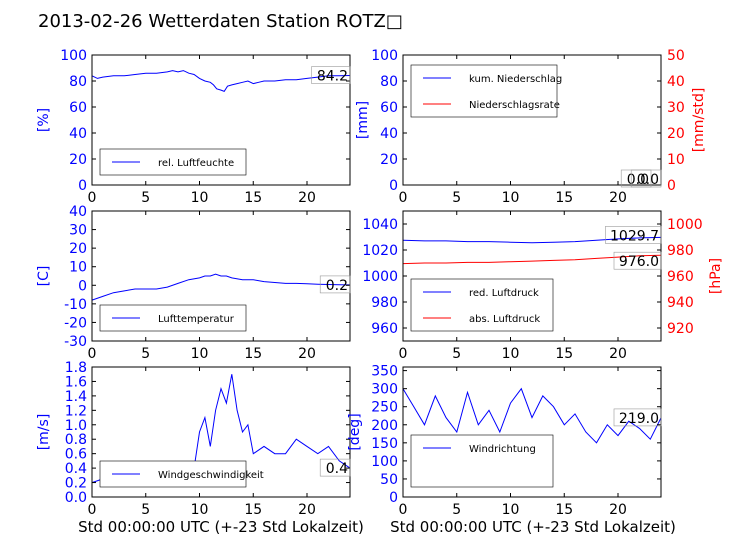 This screenshot has height=552, width=736. What do you see at coordinates (355, 431) in the screenshot?
I see `y-axis-label: [deg]` at bounding box center [355, 431].